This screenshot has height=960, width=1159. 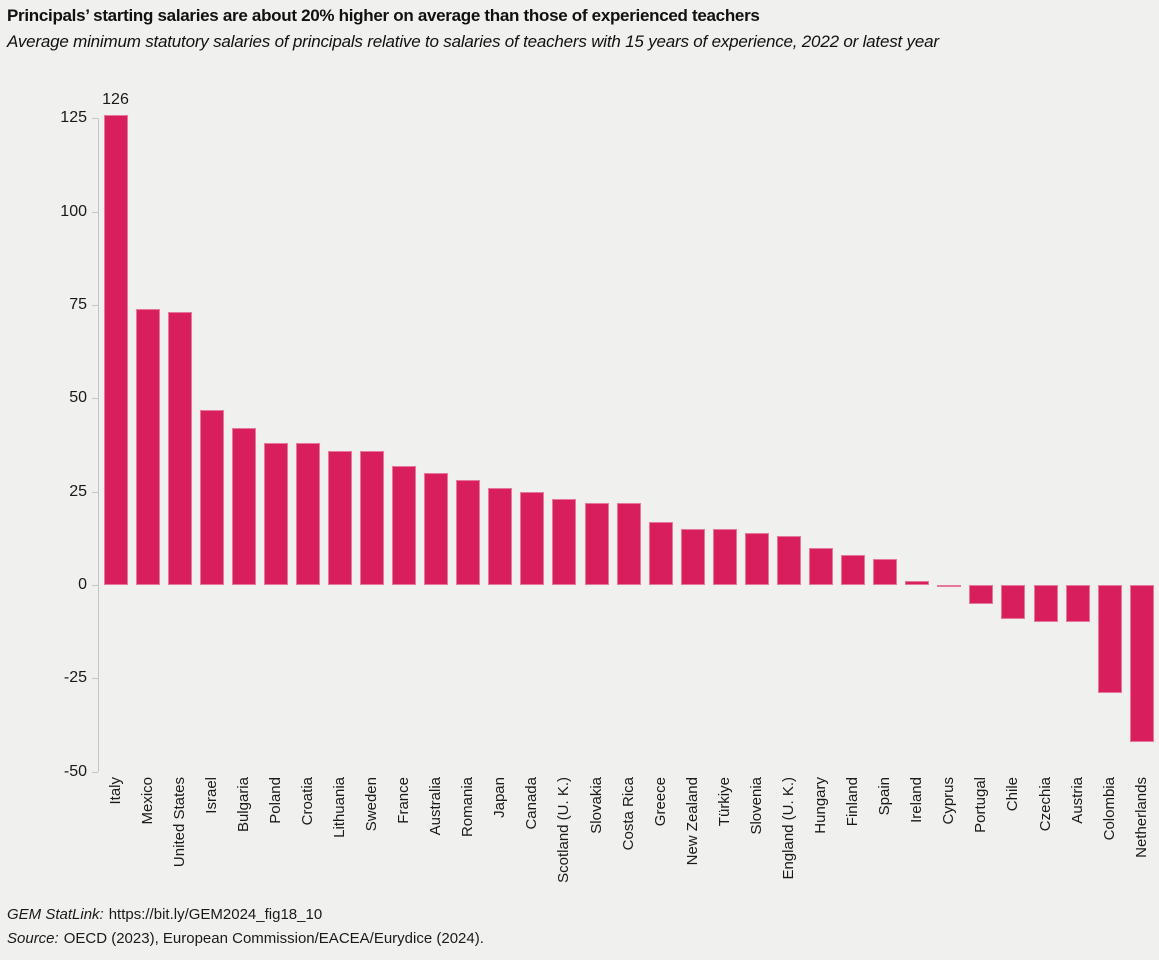 I want to click on y-axis-line, so click(x=98, y=445).